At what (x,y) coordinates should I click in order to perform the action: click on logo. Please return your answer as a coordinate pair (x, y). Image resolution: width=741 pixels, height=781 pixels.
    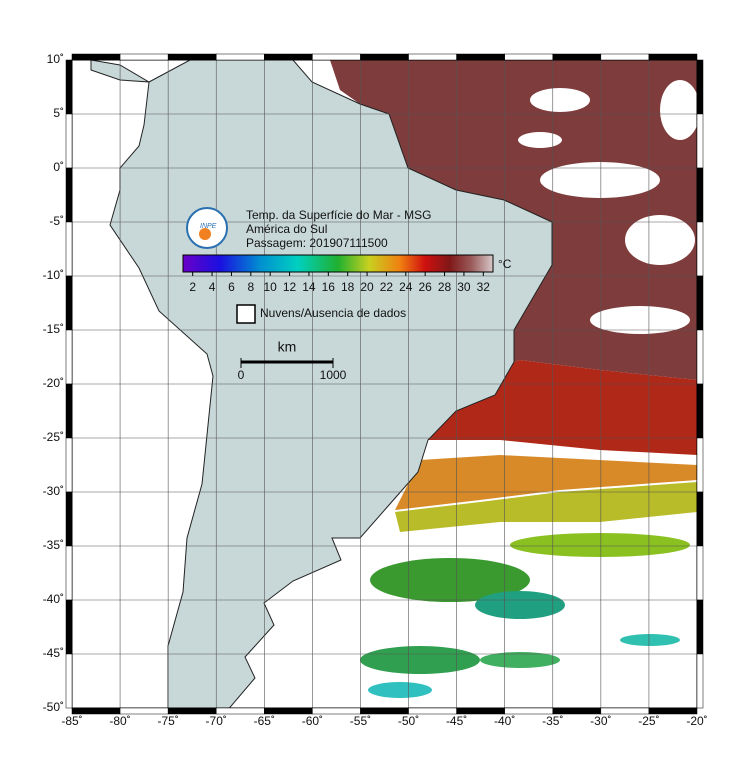
    Looking at the image, I should click on (207, 228).